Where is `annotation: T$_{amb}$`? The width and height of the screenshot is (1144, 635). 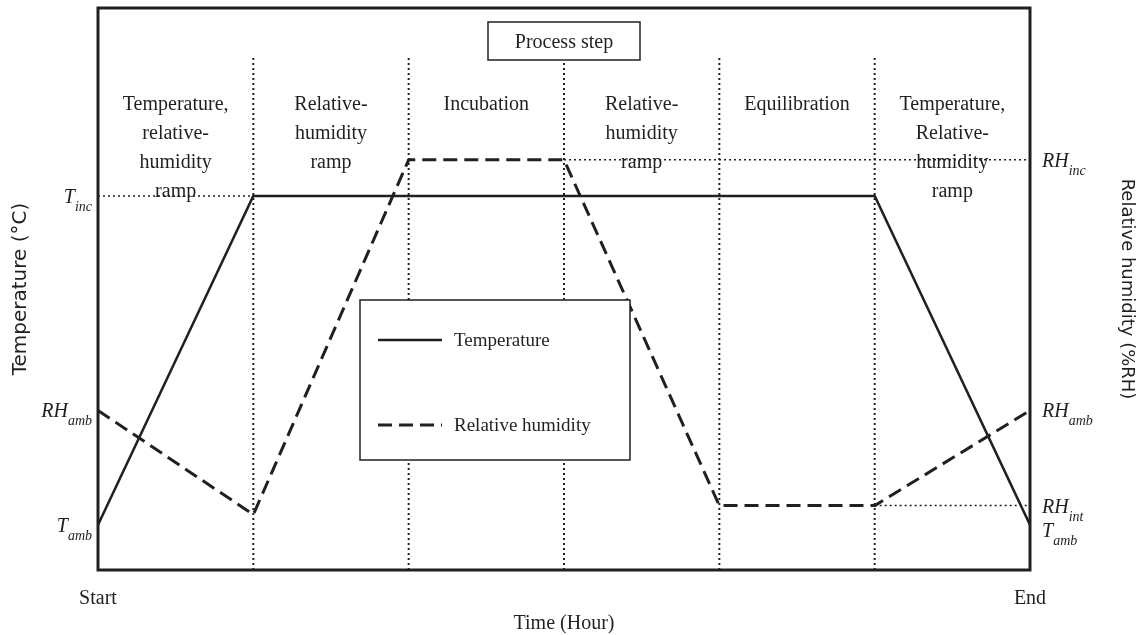
annotation: T$_{amb}$ is located at coordinates (74, 528).